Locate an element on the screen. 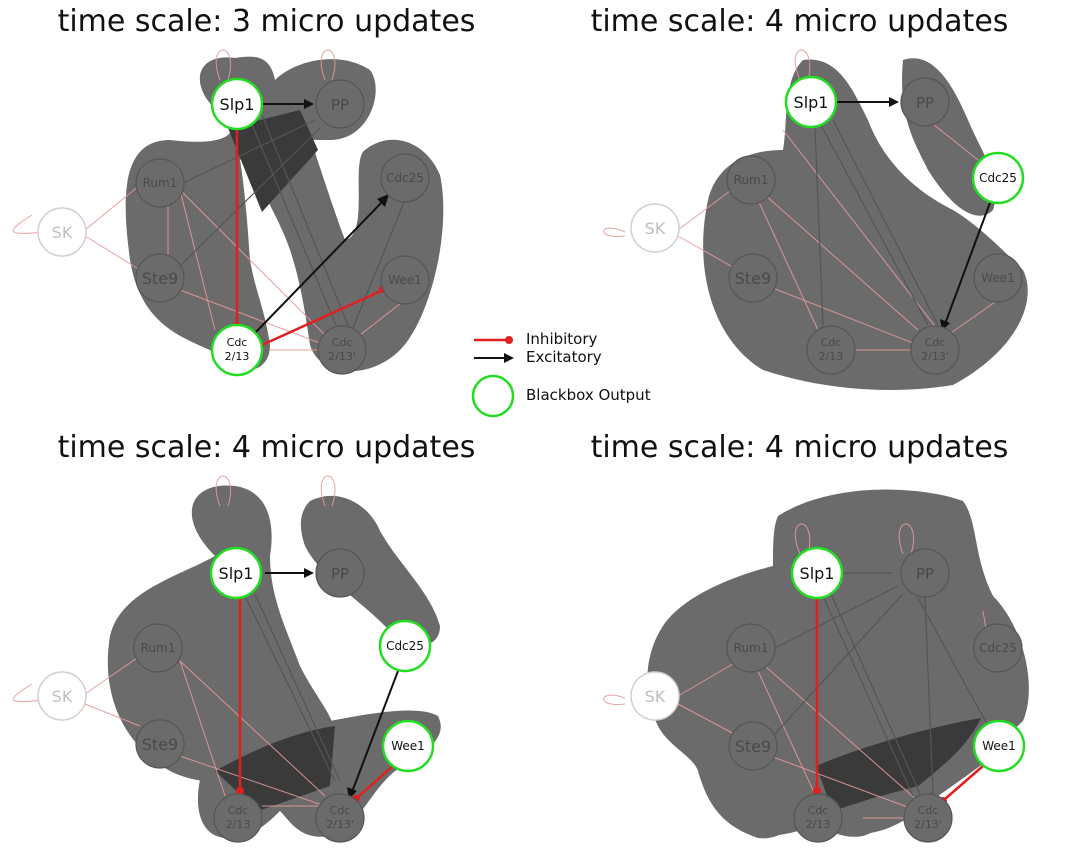  node-cdc25 is located at coordinates (998, 648).